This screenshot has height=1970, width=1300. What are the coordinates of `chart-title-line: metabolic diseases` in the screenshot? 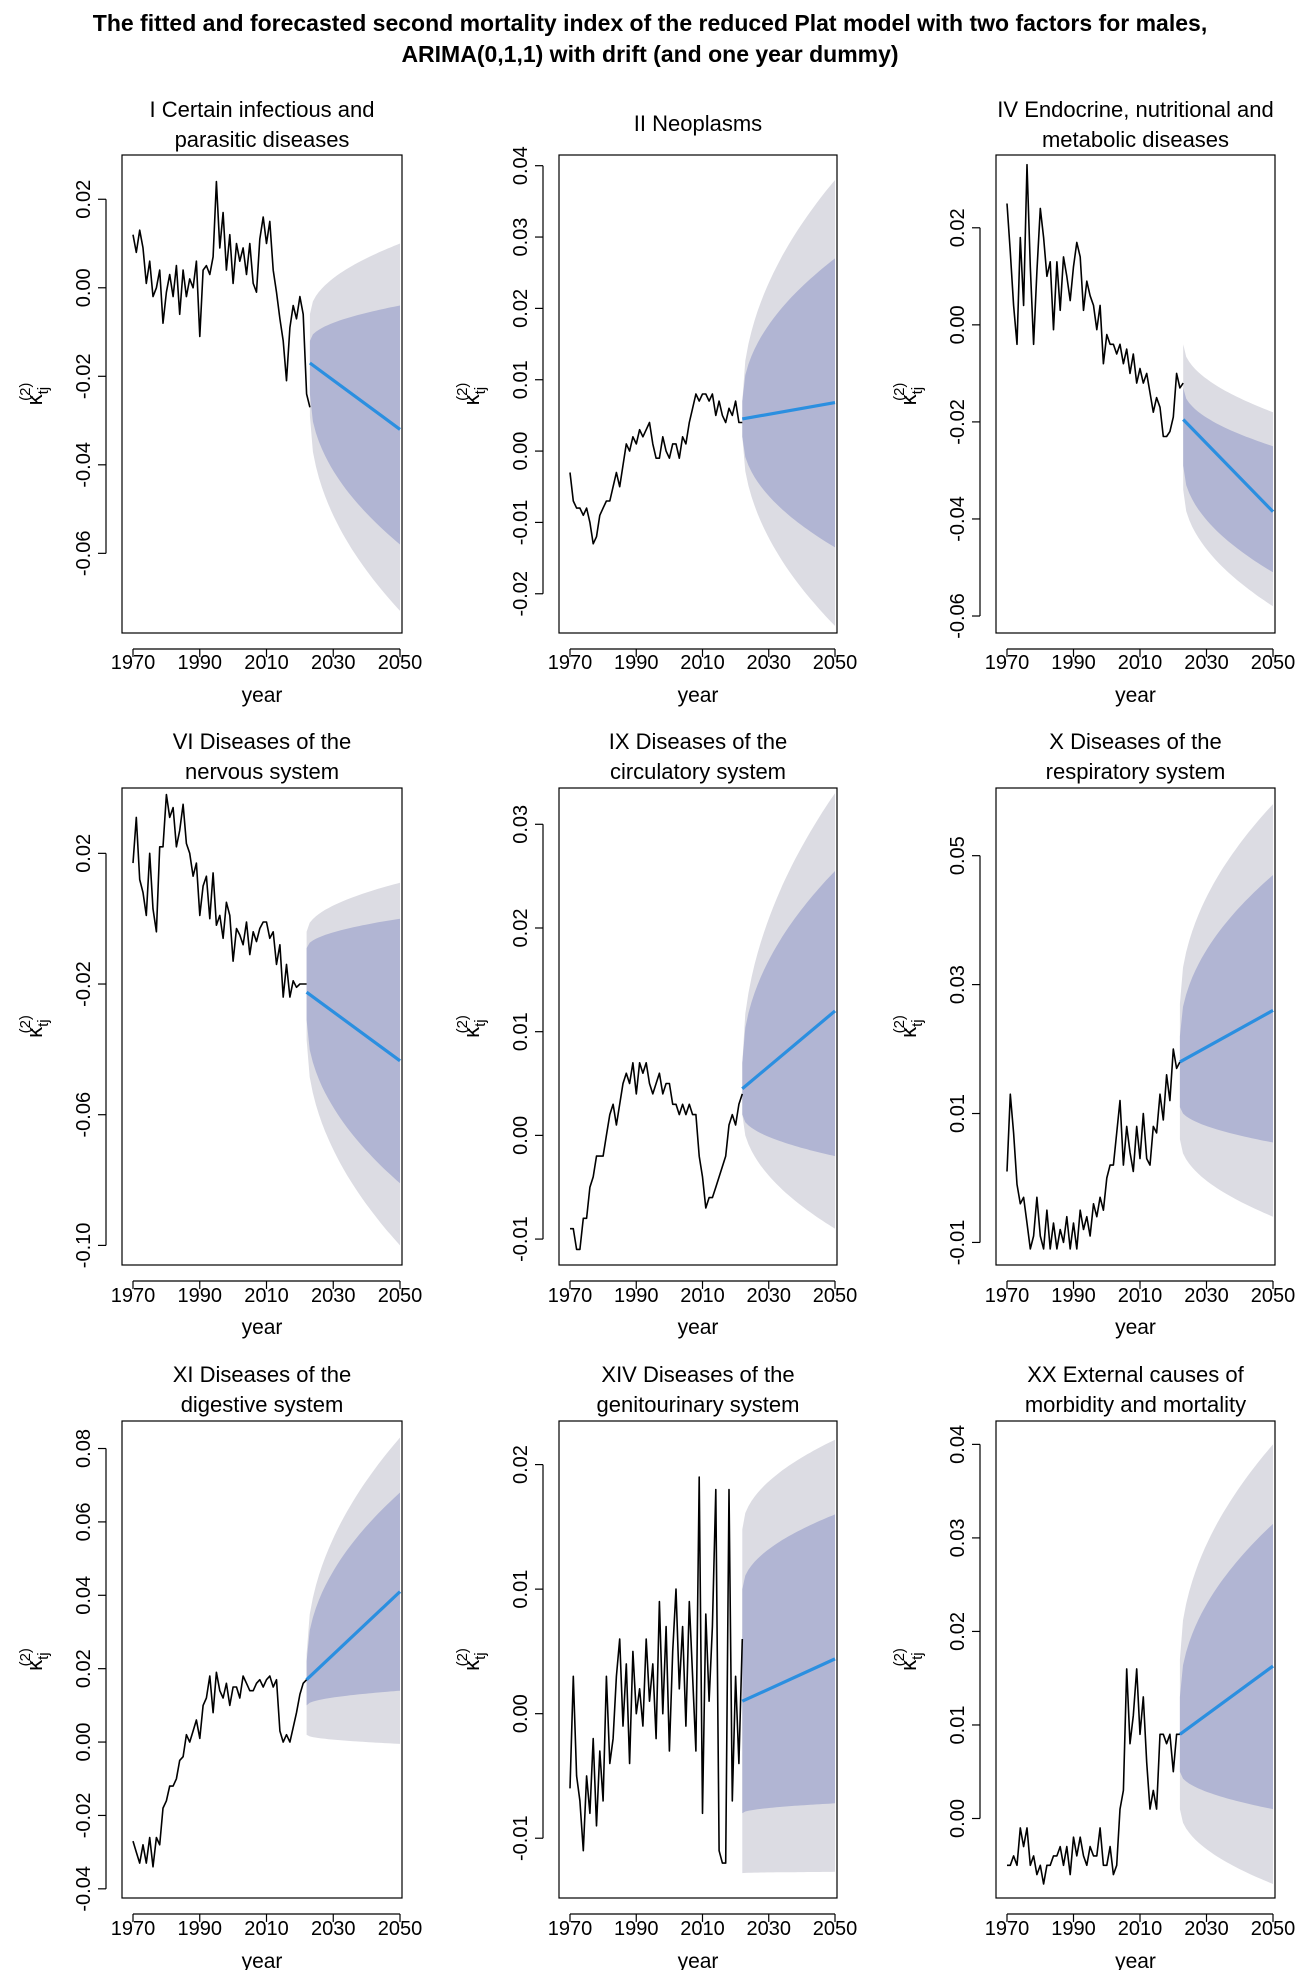 It's located at (1135, 139).